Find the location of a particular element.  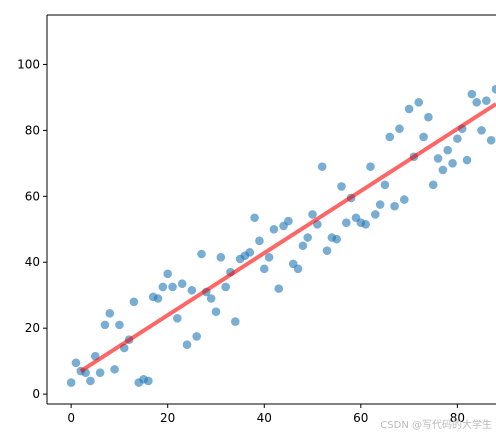

x-tick-label: 80 is located at coordinates (457, 418).